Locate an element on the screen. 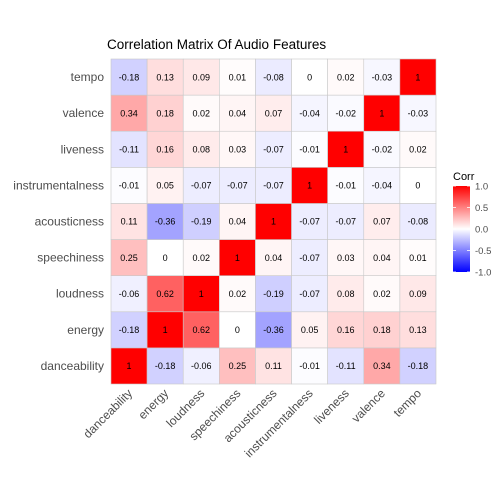  cell-value-loudness-instrumentalness: -0.07 is located at coordinates (309, 294).